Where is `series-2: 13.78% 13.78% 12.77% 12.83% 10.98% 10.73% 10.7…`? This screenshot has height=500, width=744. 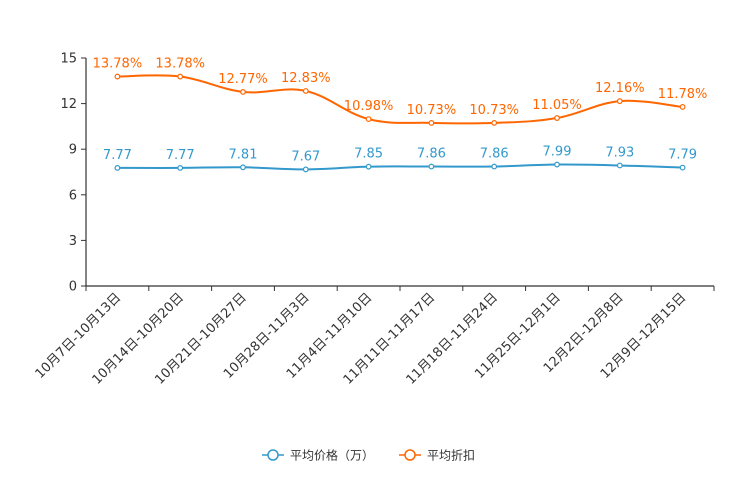
series-2: 13.78% 13.78% 12.77% 12.83% 10.98% 10.73% 10.7… is located at coordinates (400, 91).